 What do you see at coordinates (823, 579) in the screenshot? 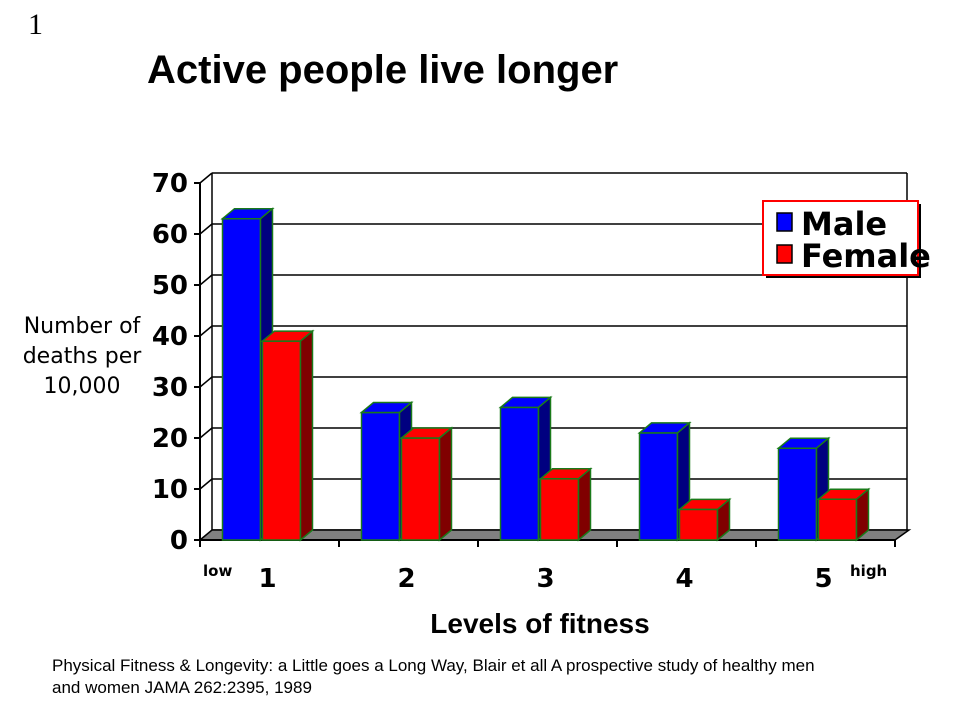
I see `x-category-label: 5` at bounding box center [823, 579].